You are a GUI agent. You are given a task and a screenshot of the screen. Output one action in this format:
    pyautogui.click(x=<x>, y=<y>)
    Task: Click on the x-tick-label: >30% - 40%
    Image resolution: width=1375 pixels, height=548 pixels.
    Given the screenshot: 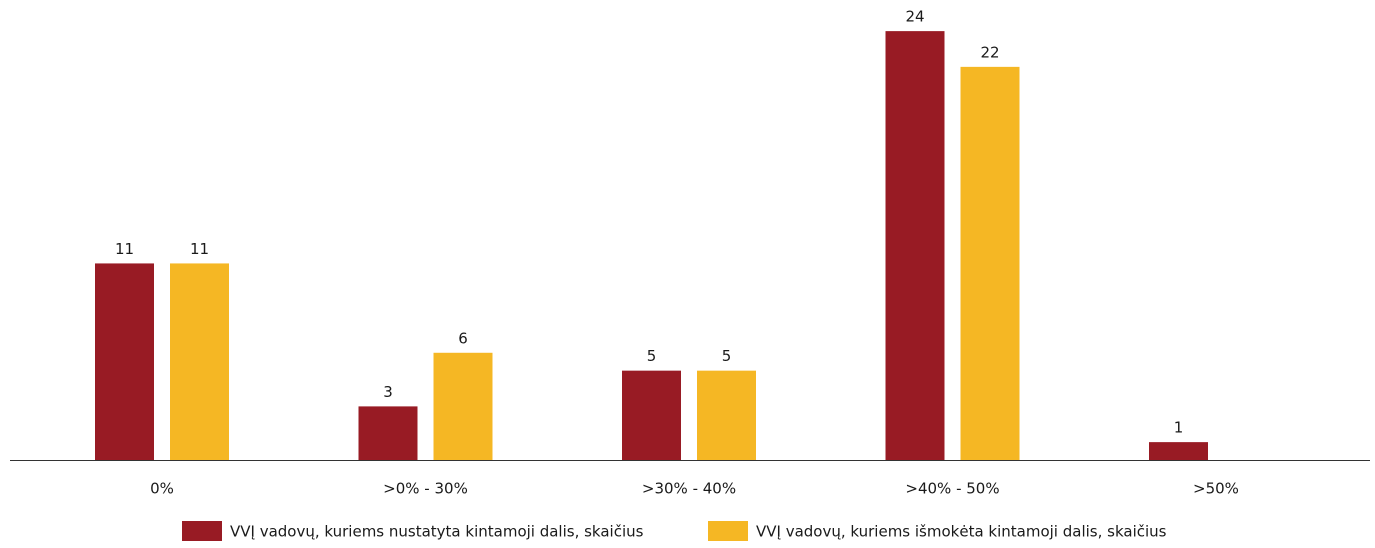 What is the action you would take?
    pyautogui.click(x=689, y=489)
    